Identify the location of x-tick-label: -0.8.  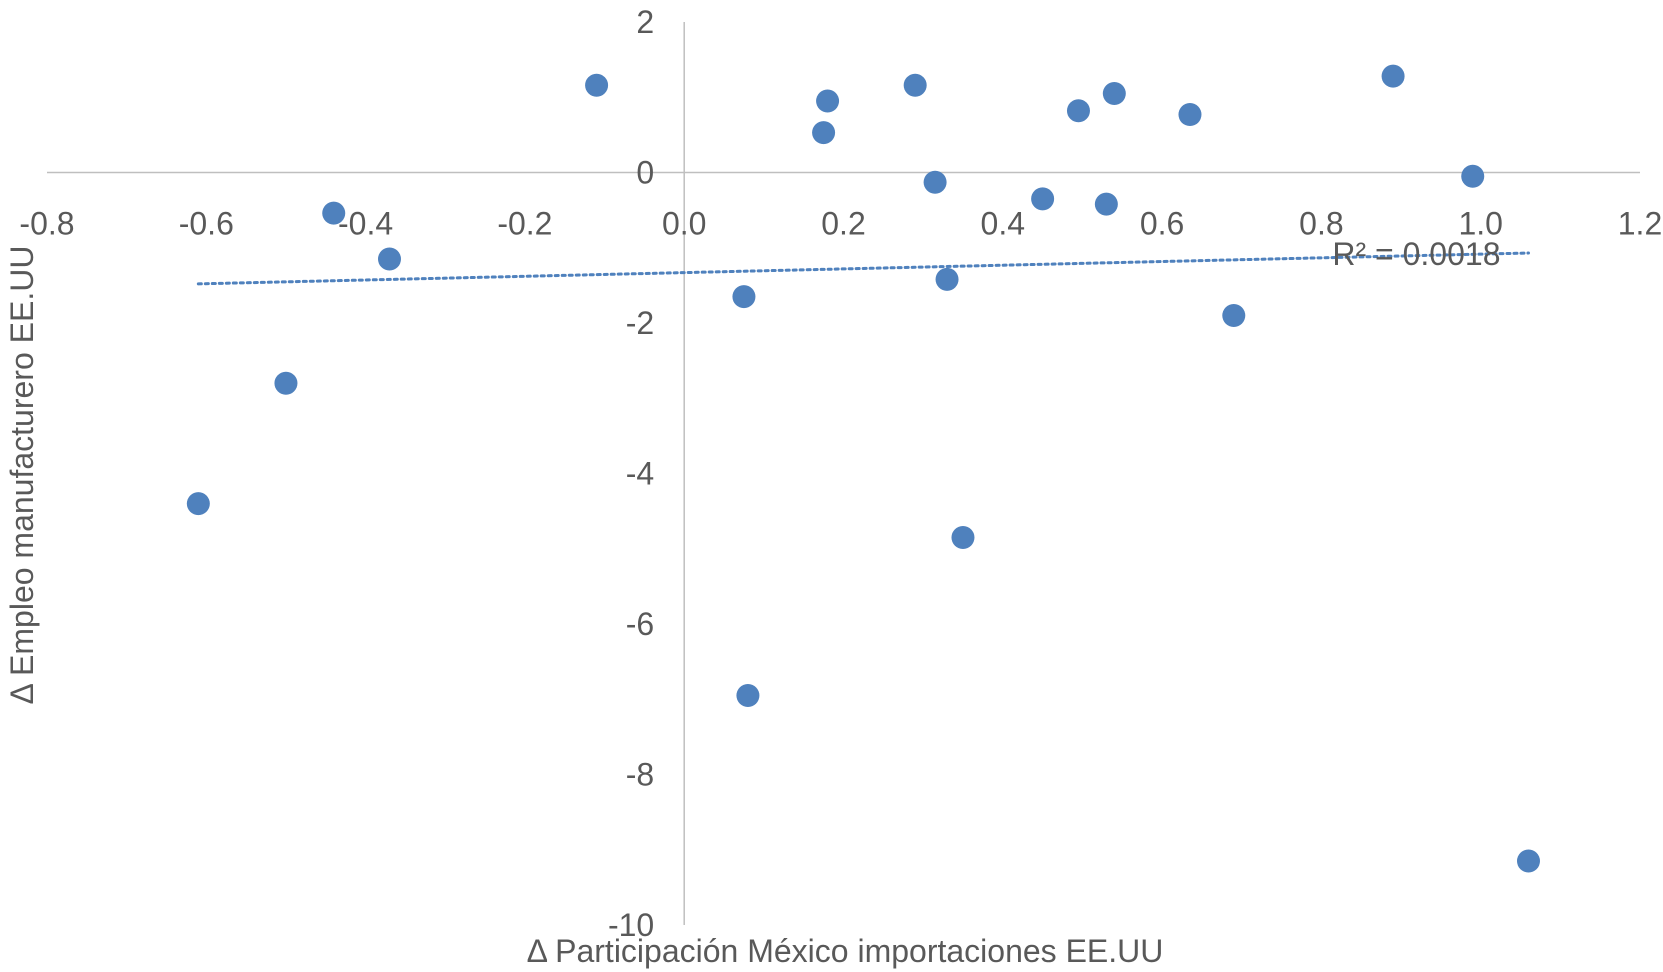
(46, 224).